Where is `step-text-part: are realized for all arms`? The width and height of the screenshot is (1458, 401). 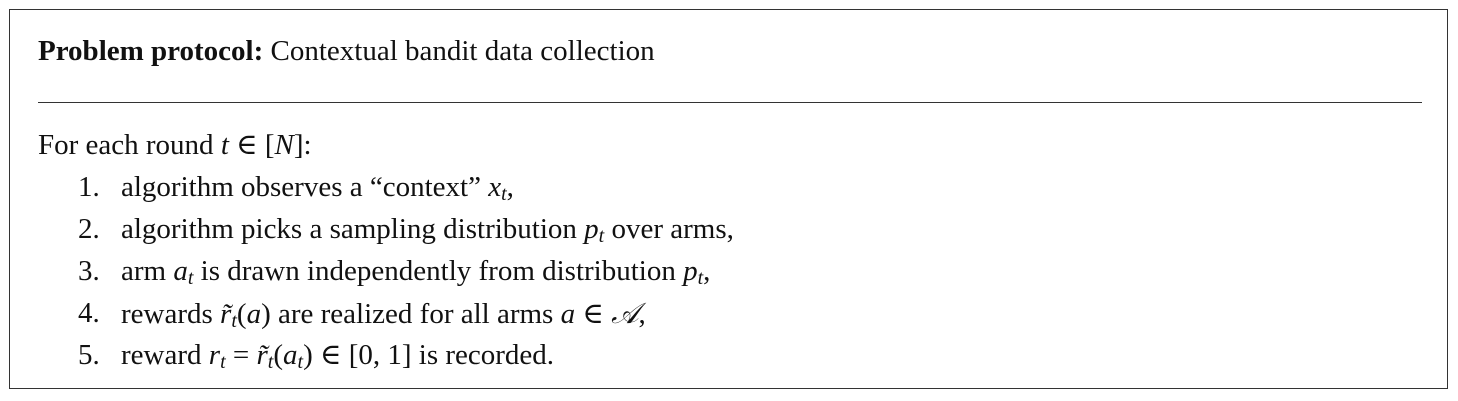
step-text-part: are realized for all arms is located at coordinates (415, 314).